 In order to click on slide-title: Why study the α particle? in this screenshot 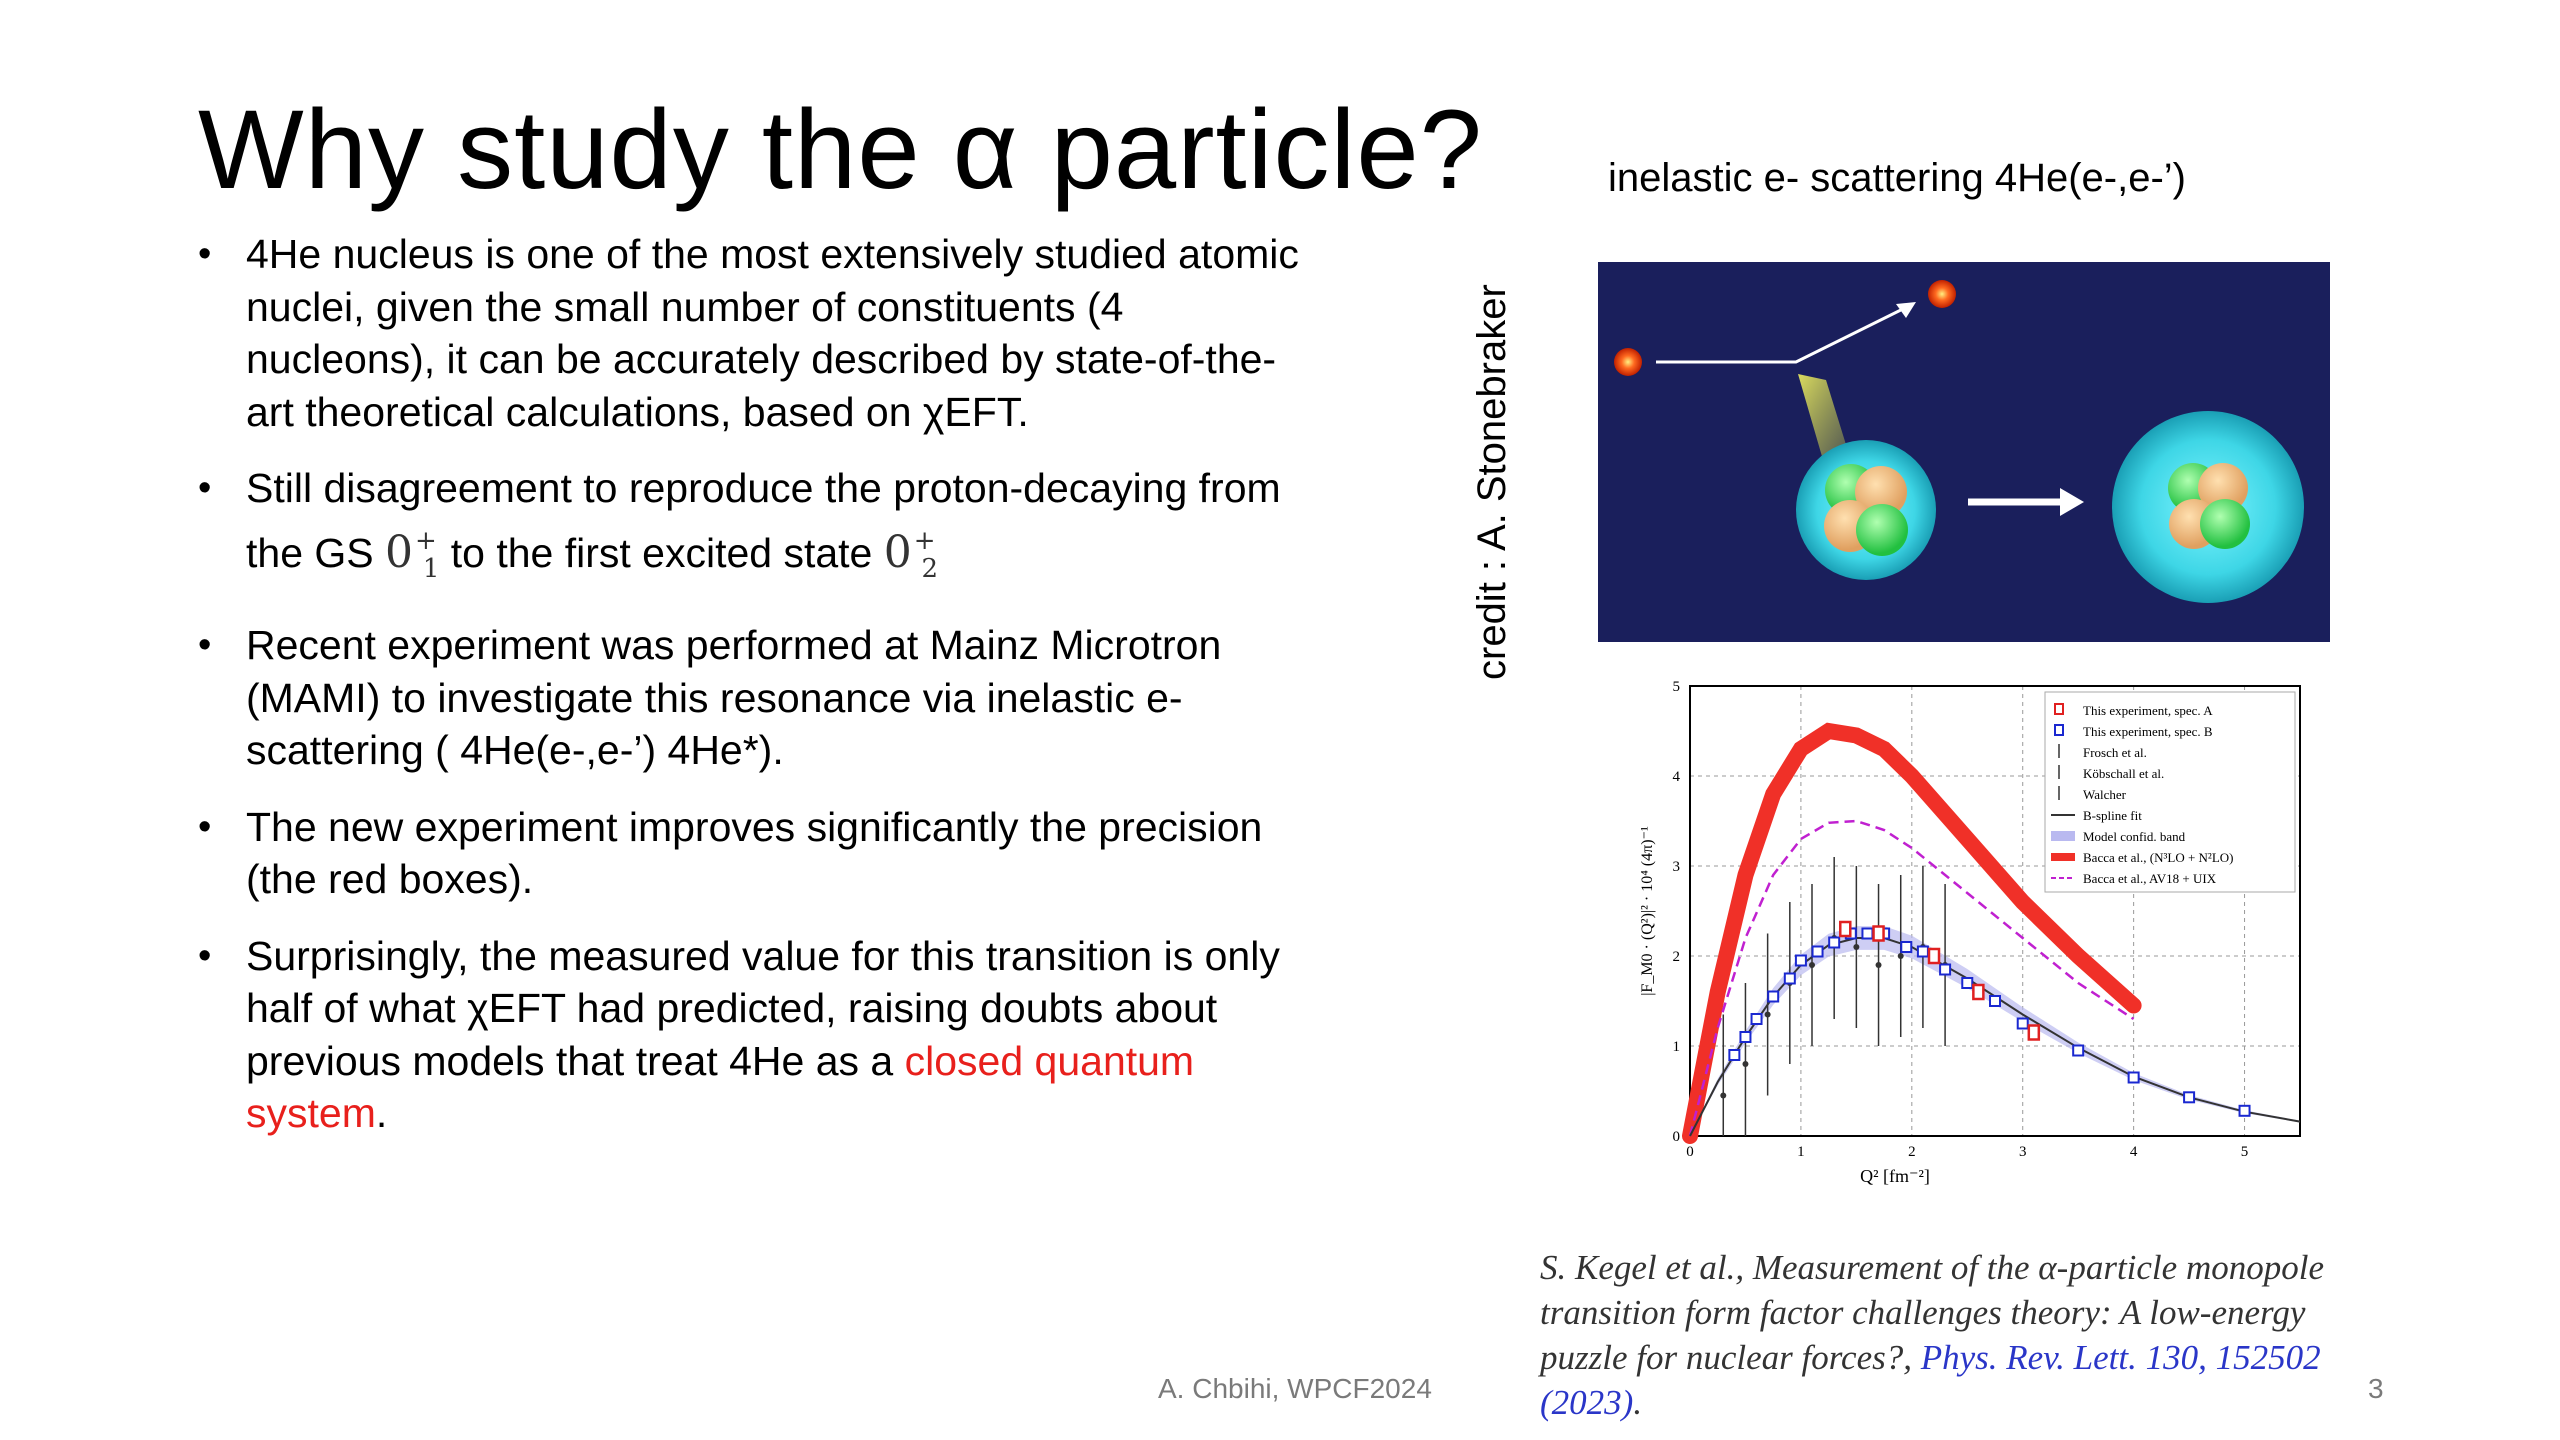, I will do `click(840, 149)`.